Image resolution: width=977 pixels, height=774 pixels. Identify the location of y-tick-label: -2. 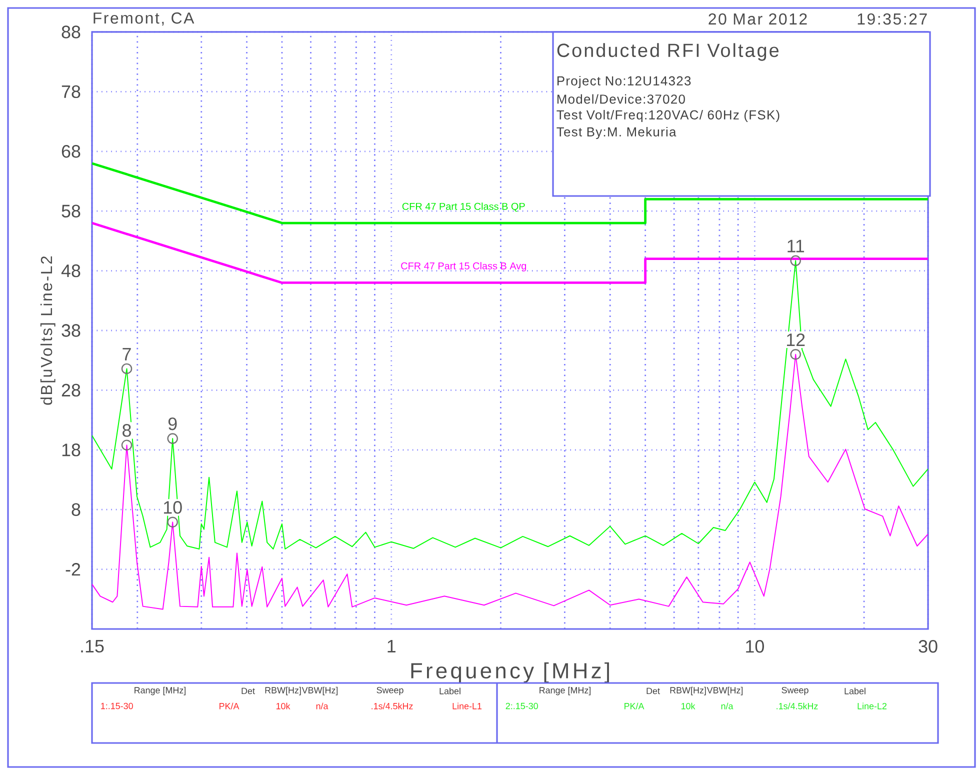
(73, 569).